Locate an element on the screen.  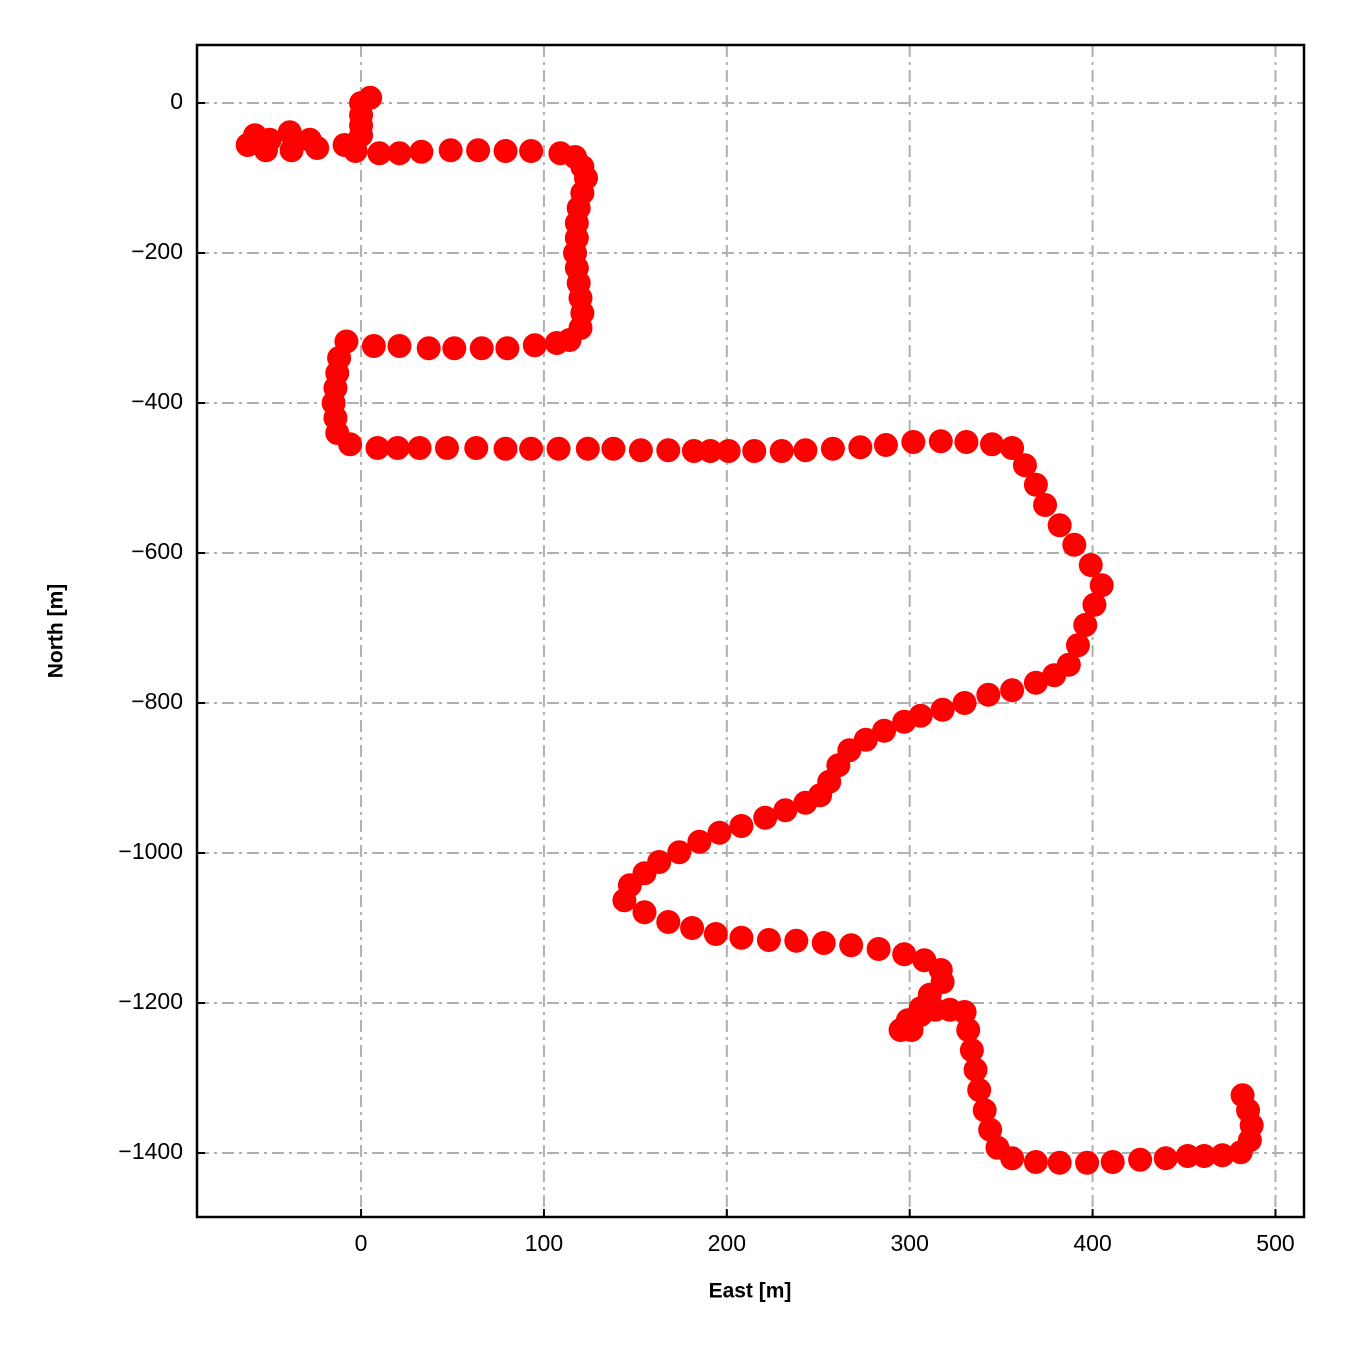
y-tick-label: −800 is located at coordinates (157, 701).